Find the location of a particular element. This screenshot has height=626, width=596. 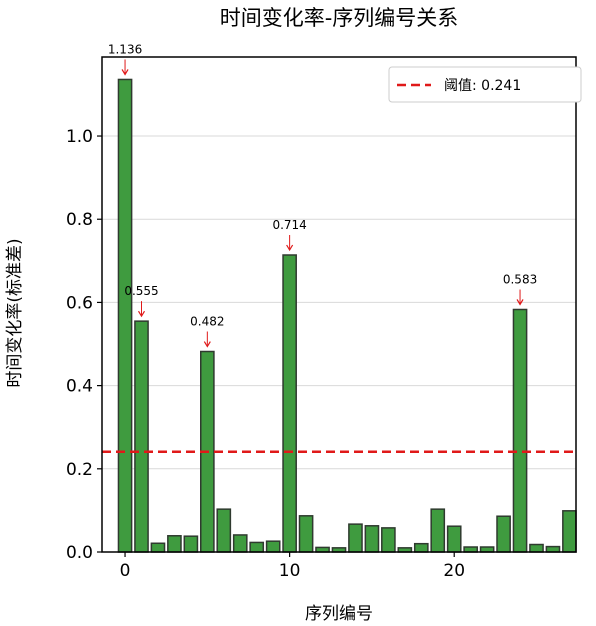

y-tick-label: 1.0 is located at coordinates (79, 137).